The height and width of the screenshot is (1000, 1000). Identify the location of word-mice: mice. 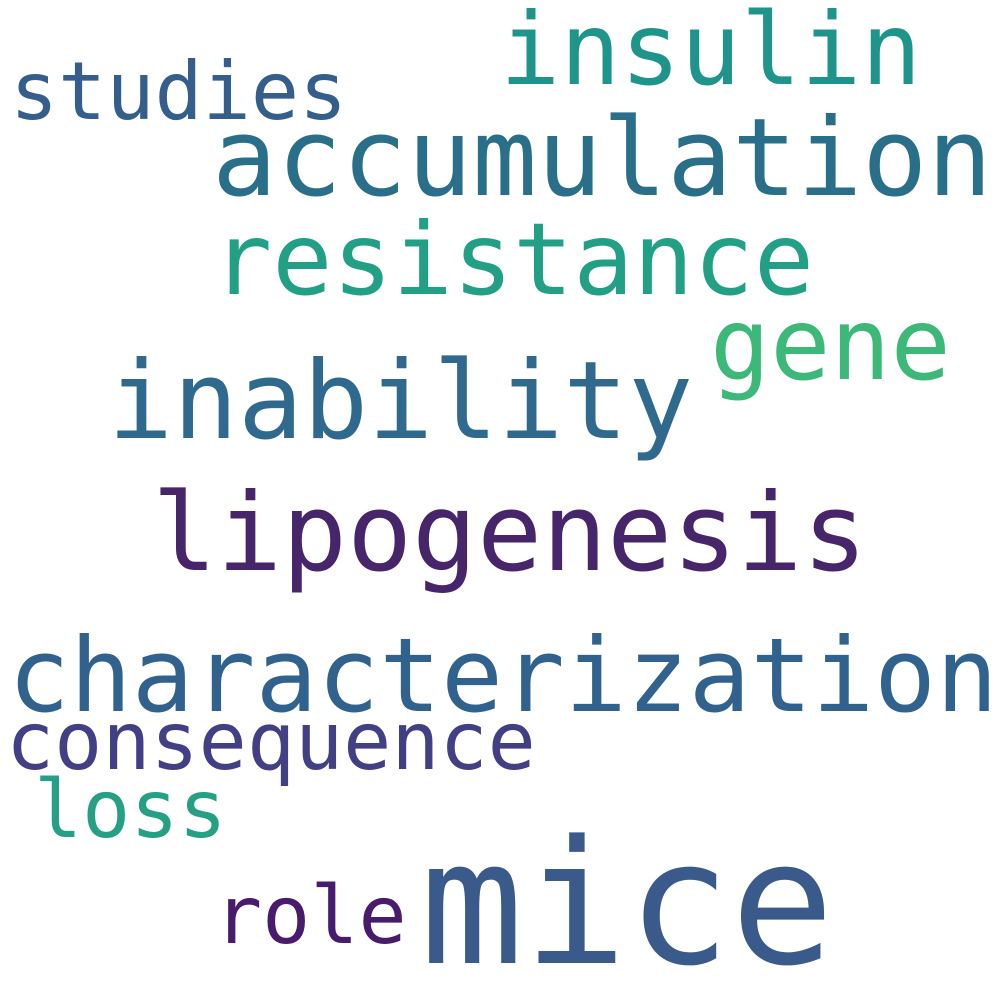
(627, 901).